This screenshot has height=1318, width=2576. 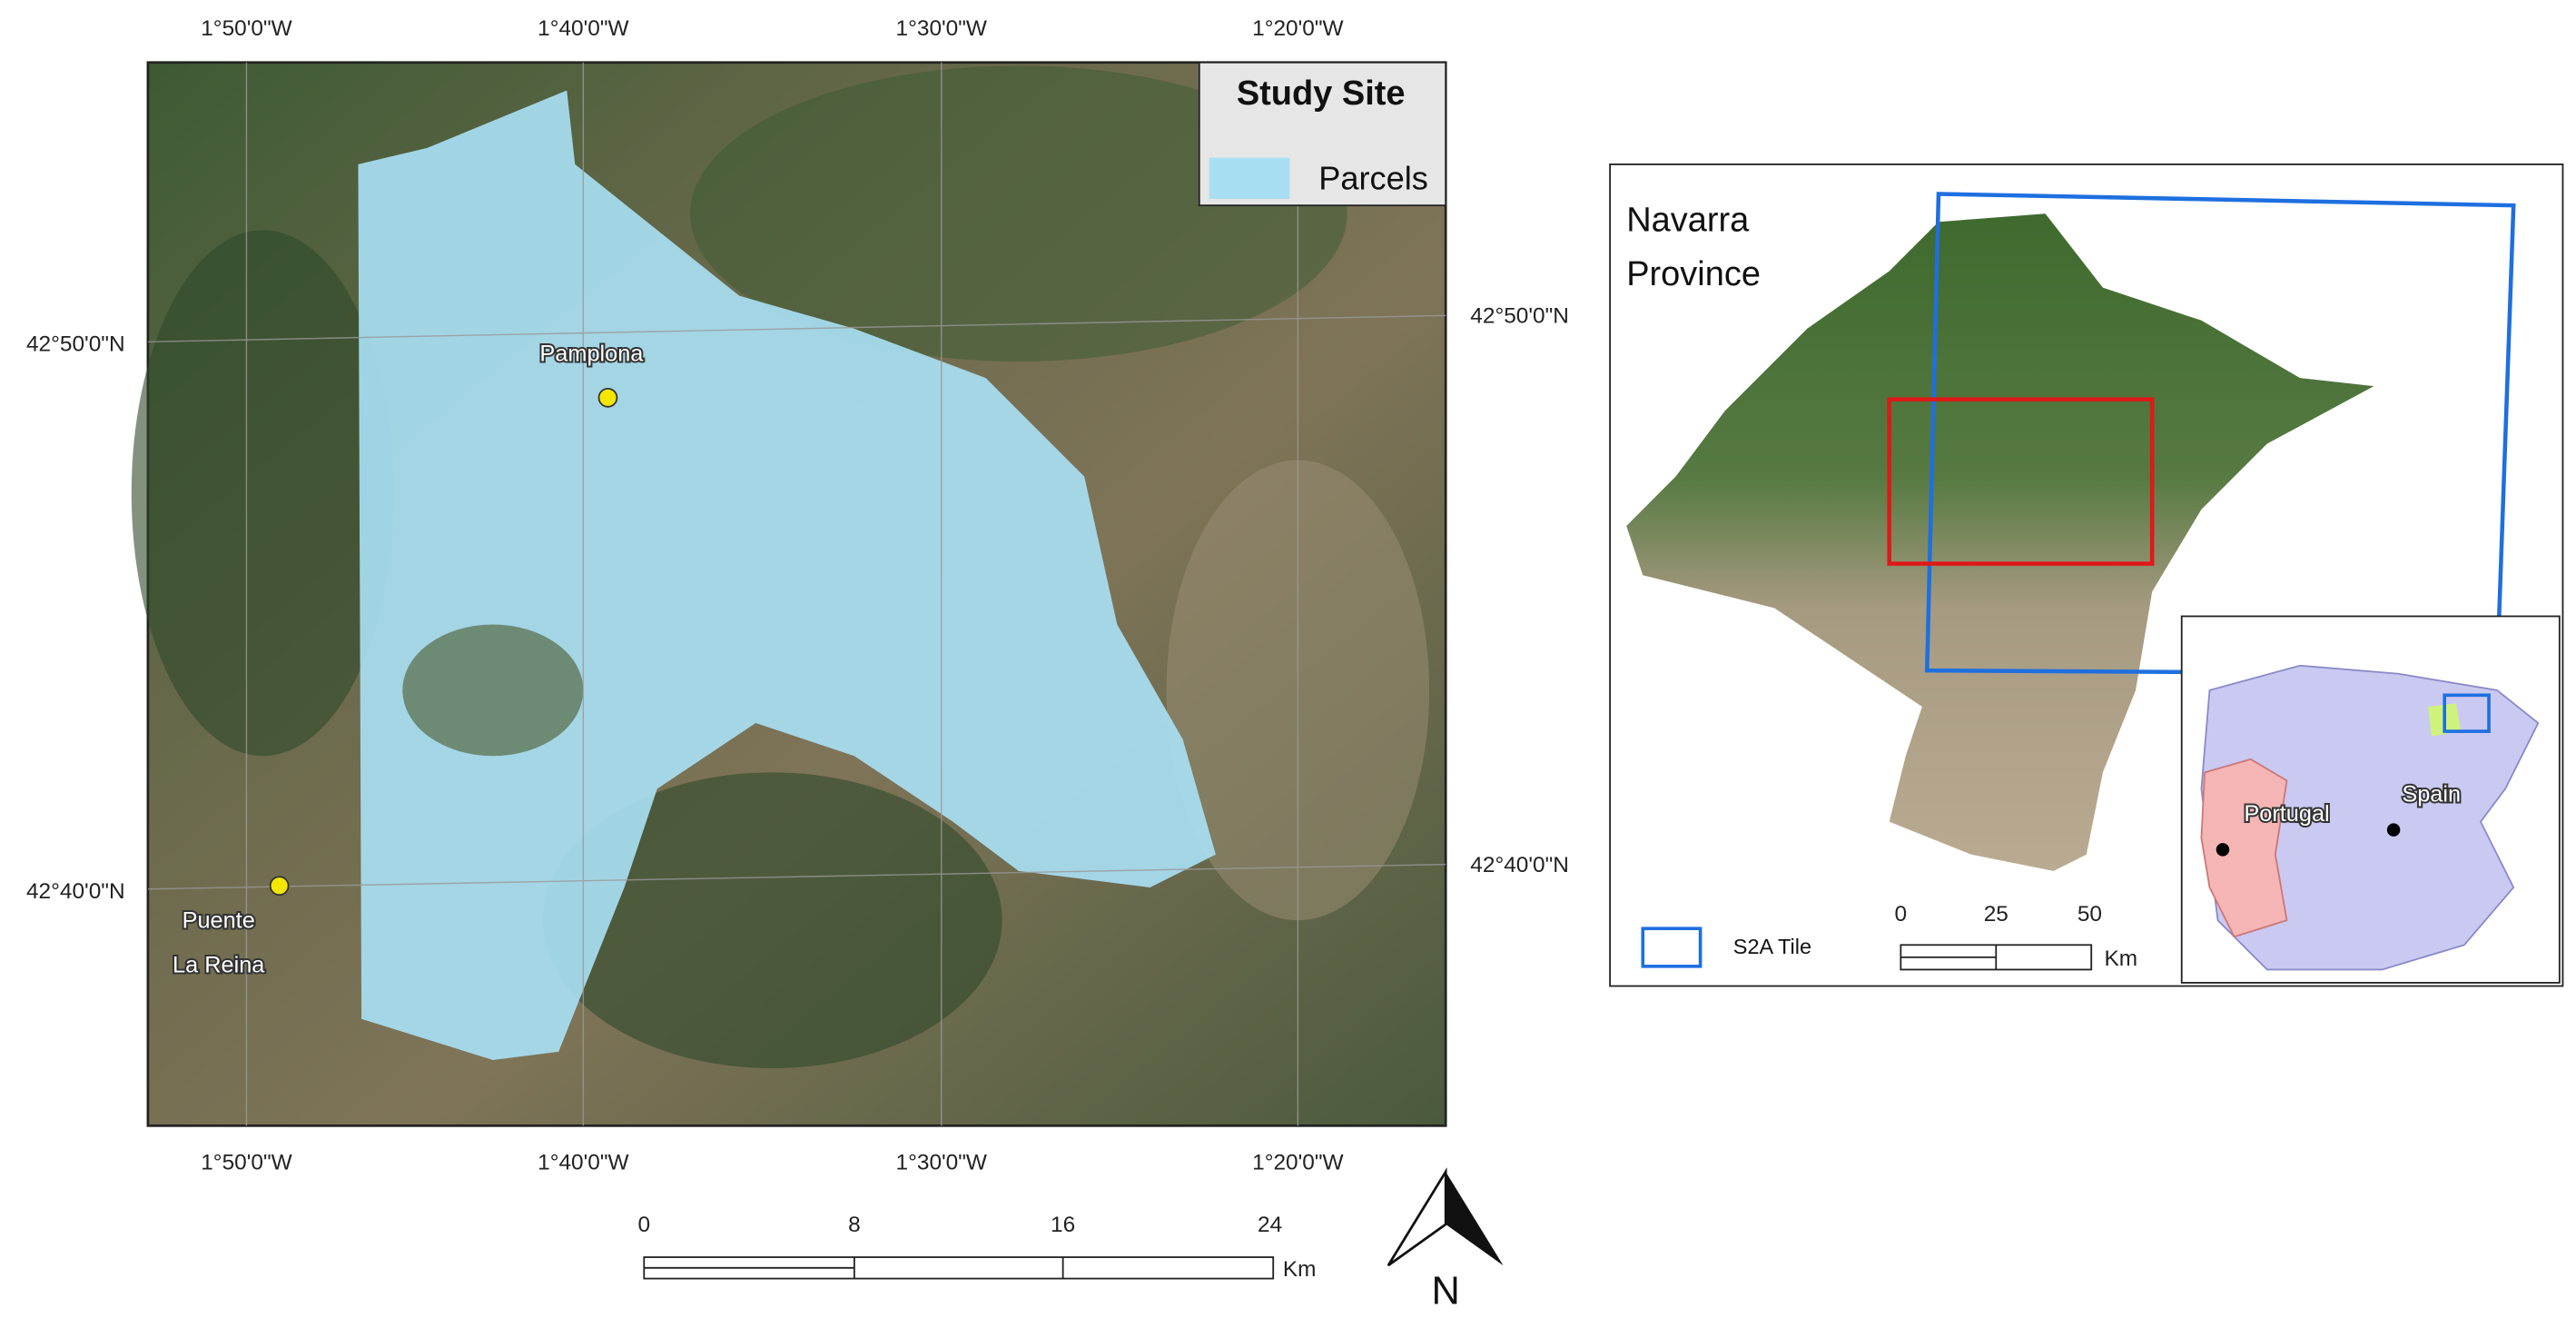 I want to click on scale-label: 24, so click(x=1270, y=1225).